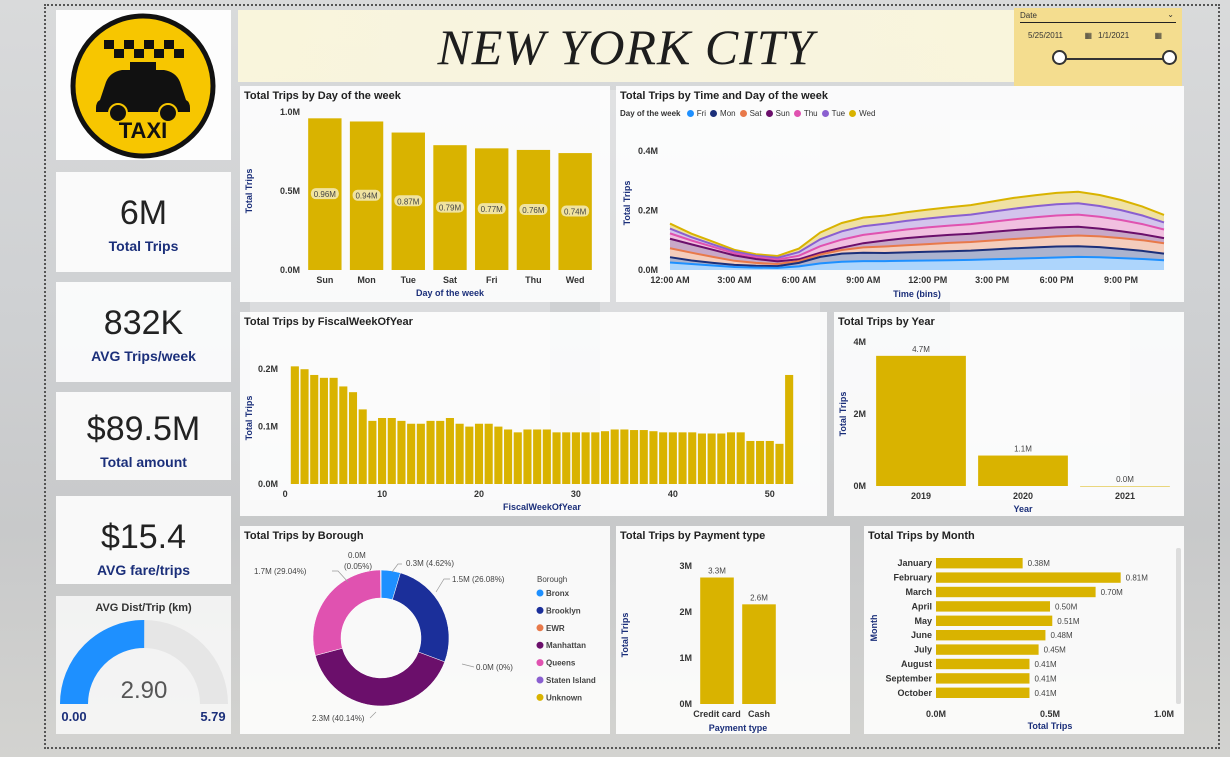  What do you see at coordinates (805, 113) in the screenshot?
I see `legend-item: Thu` at bounding box center [805, 113].